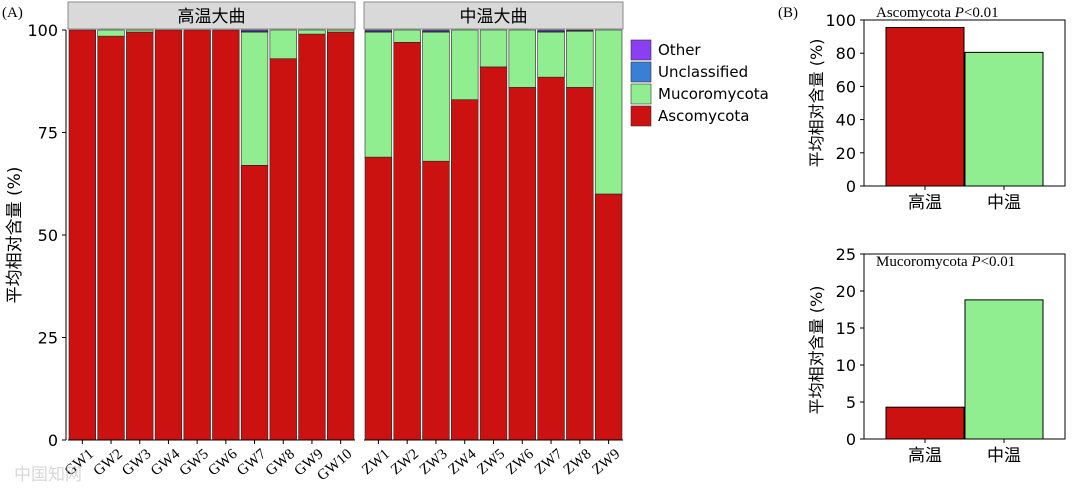 The image size is (1080, 497). What do you see at coordinates (641, 116) in the screenshot?
I see `legend-swatch-ascomycota` at bounding box center [641, 116].